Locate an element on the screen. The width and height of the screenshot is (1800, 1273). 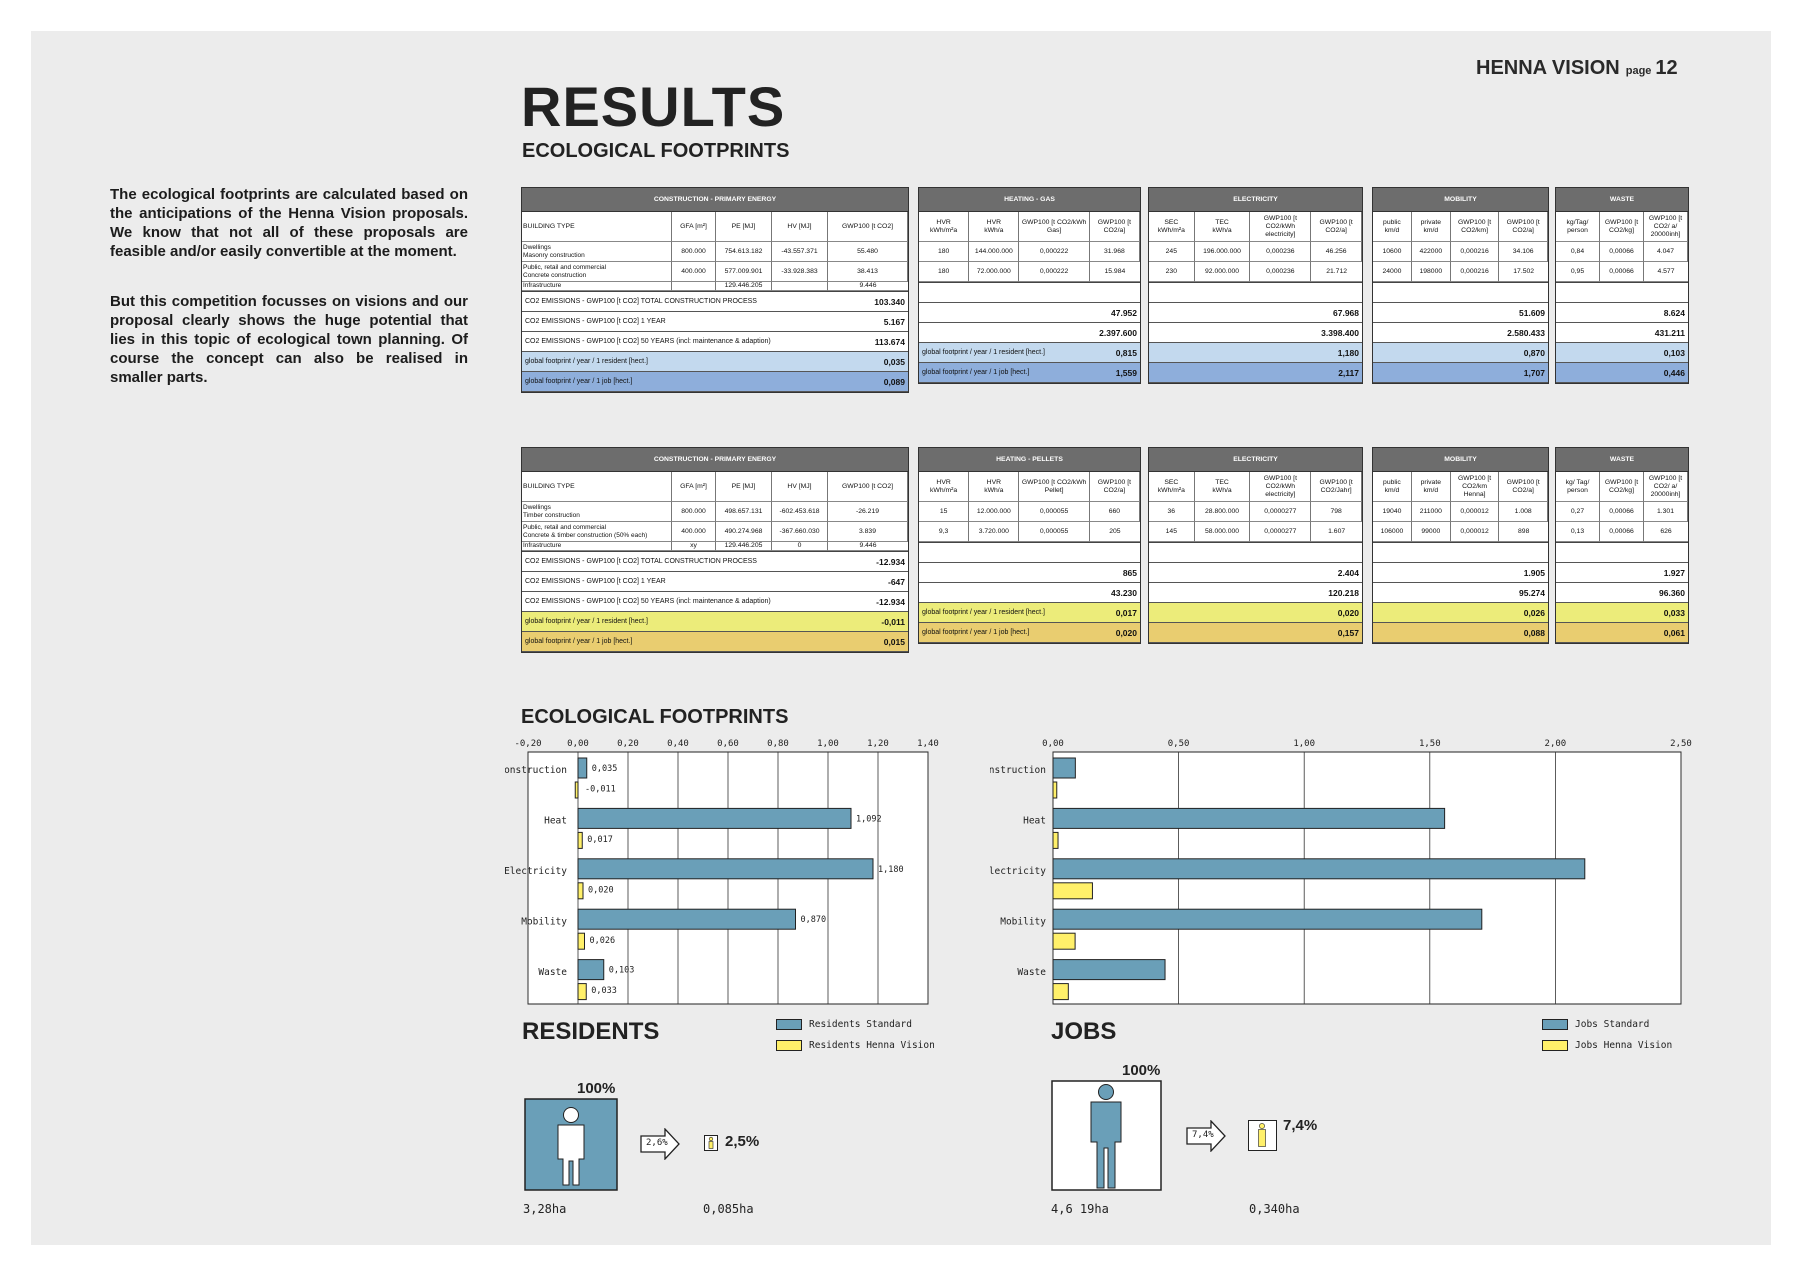
summary-row: 0,020 is located at coordinates (1255, 613).